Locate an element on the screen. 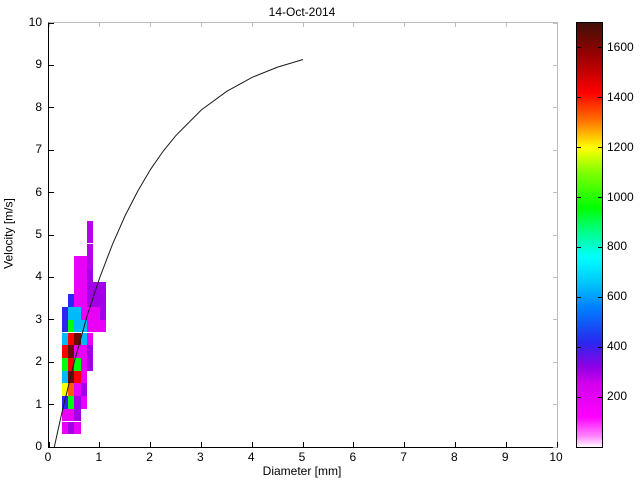  y-tick-label: 2 is located at coordinates (38, 361).